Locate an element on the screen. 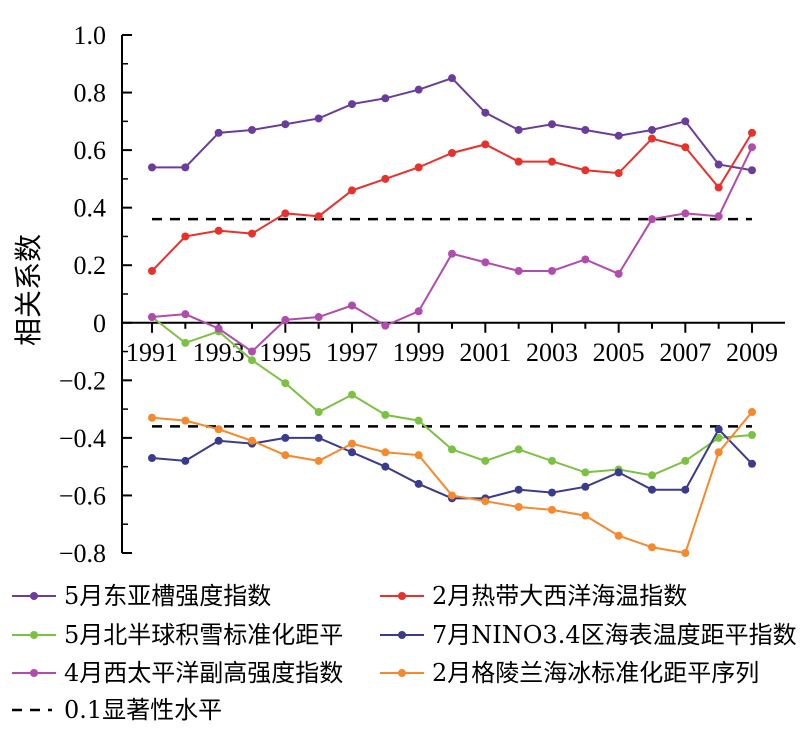 This screenshot has height=746, width=800. x-tick-label: 1995 is located at coordinates (285, 352).